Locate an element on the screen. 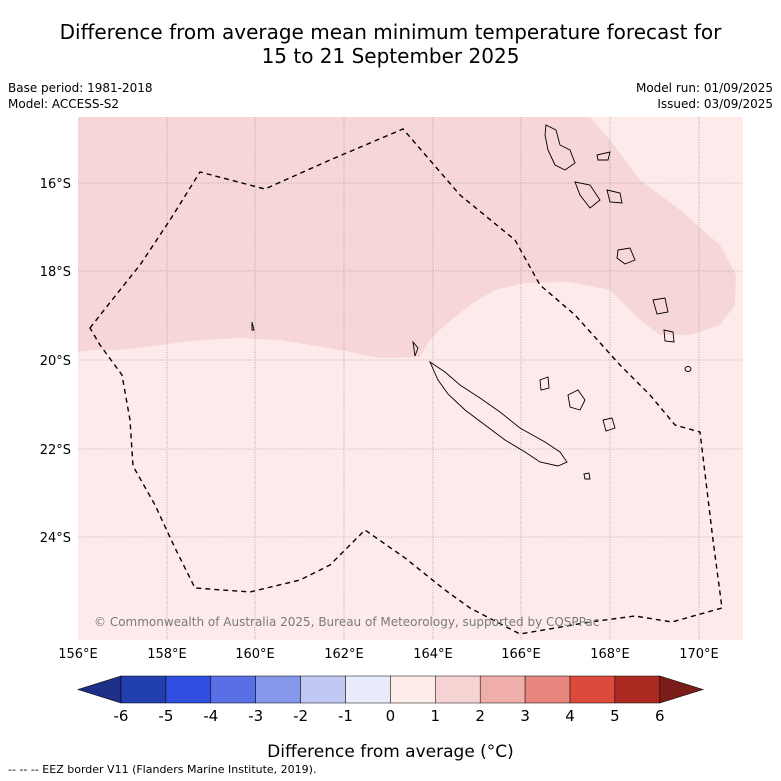 The width and height of the screenshot is (781, 781). colorbar-tick-label: 1 is located at coordinates (436, 716).